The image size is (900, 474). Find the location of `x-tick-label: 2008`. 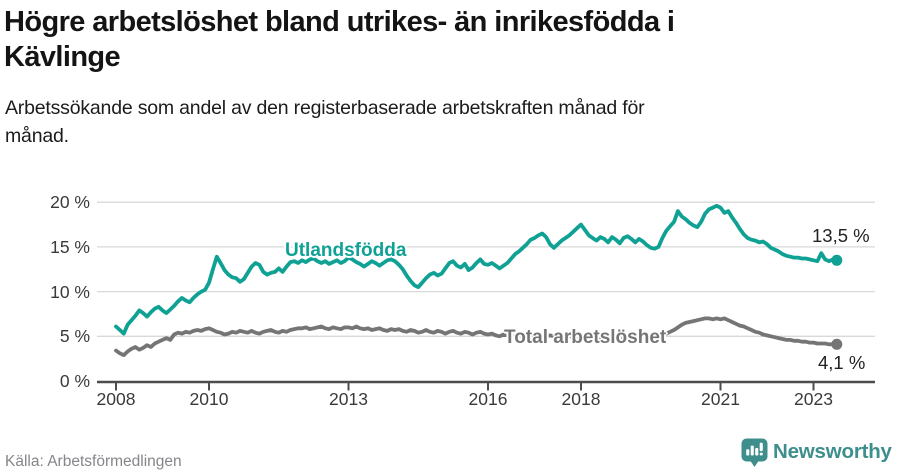

x-tick-label: 2008 is located at coordinates (116, 399).